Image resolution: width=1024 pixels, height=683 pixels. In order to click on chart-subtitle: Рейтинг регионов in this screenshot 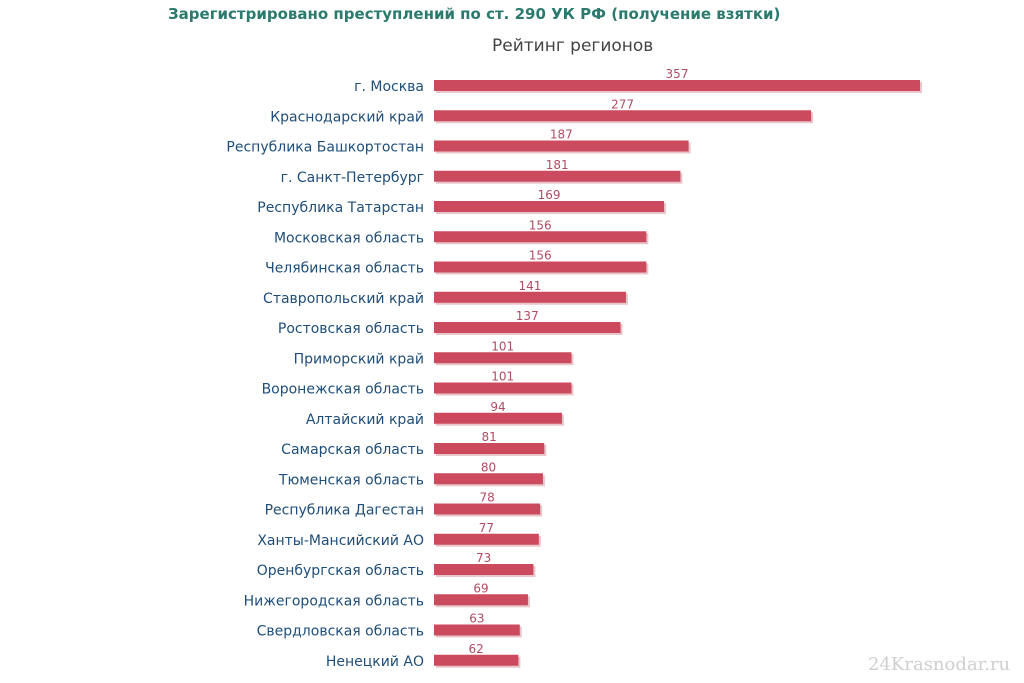, I will do `click(573, 46)`.